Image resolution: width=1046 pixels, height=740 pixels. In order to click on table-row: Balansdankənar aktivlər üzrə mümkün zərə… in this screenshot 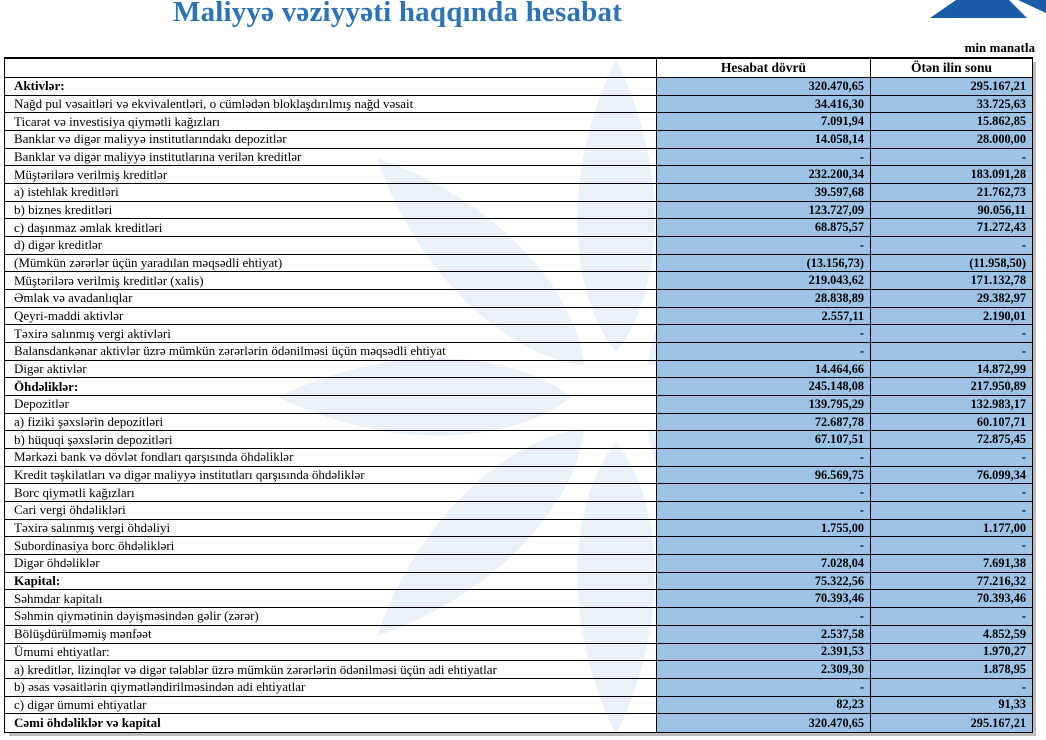, I will do `click(518, 352)`.